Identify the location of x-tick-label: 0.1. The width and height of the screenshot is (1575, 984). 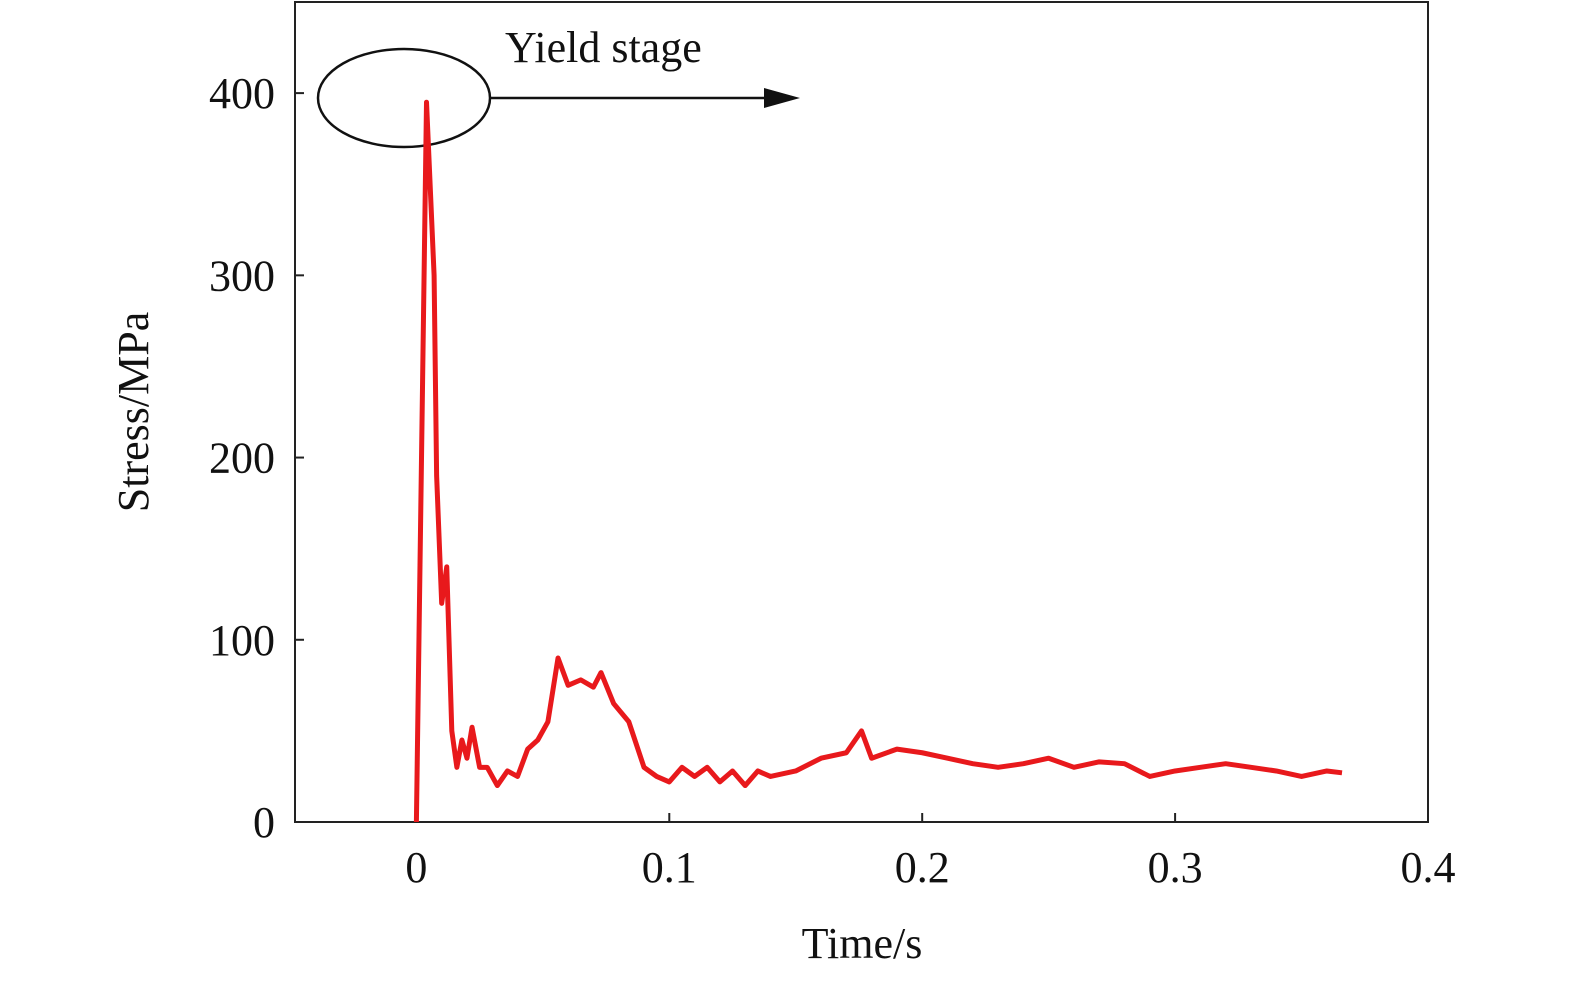
(669, 867).